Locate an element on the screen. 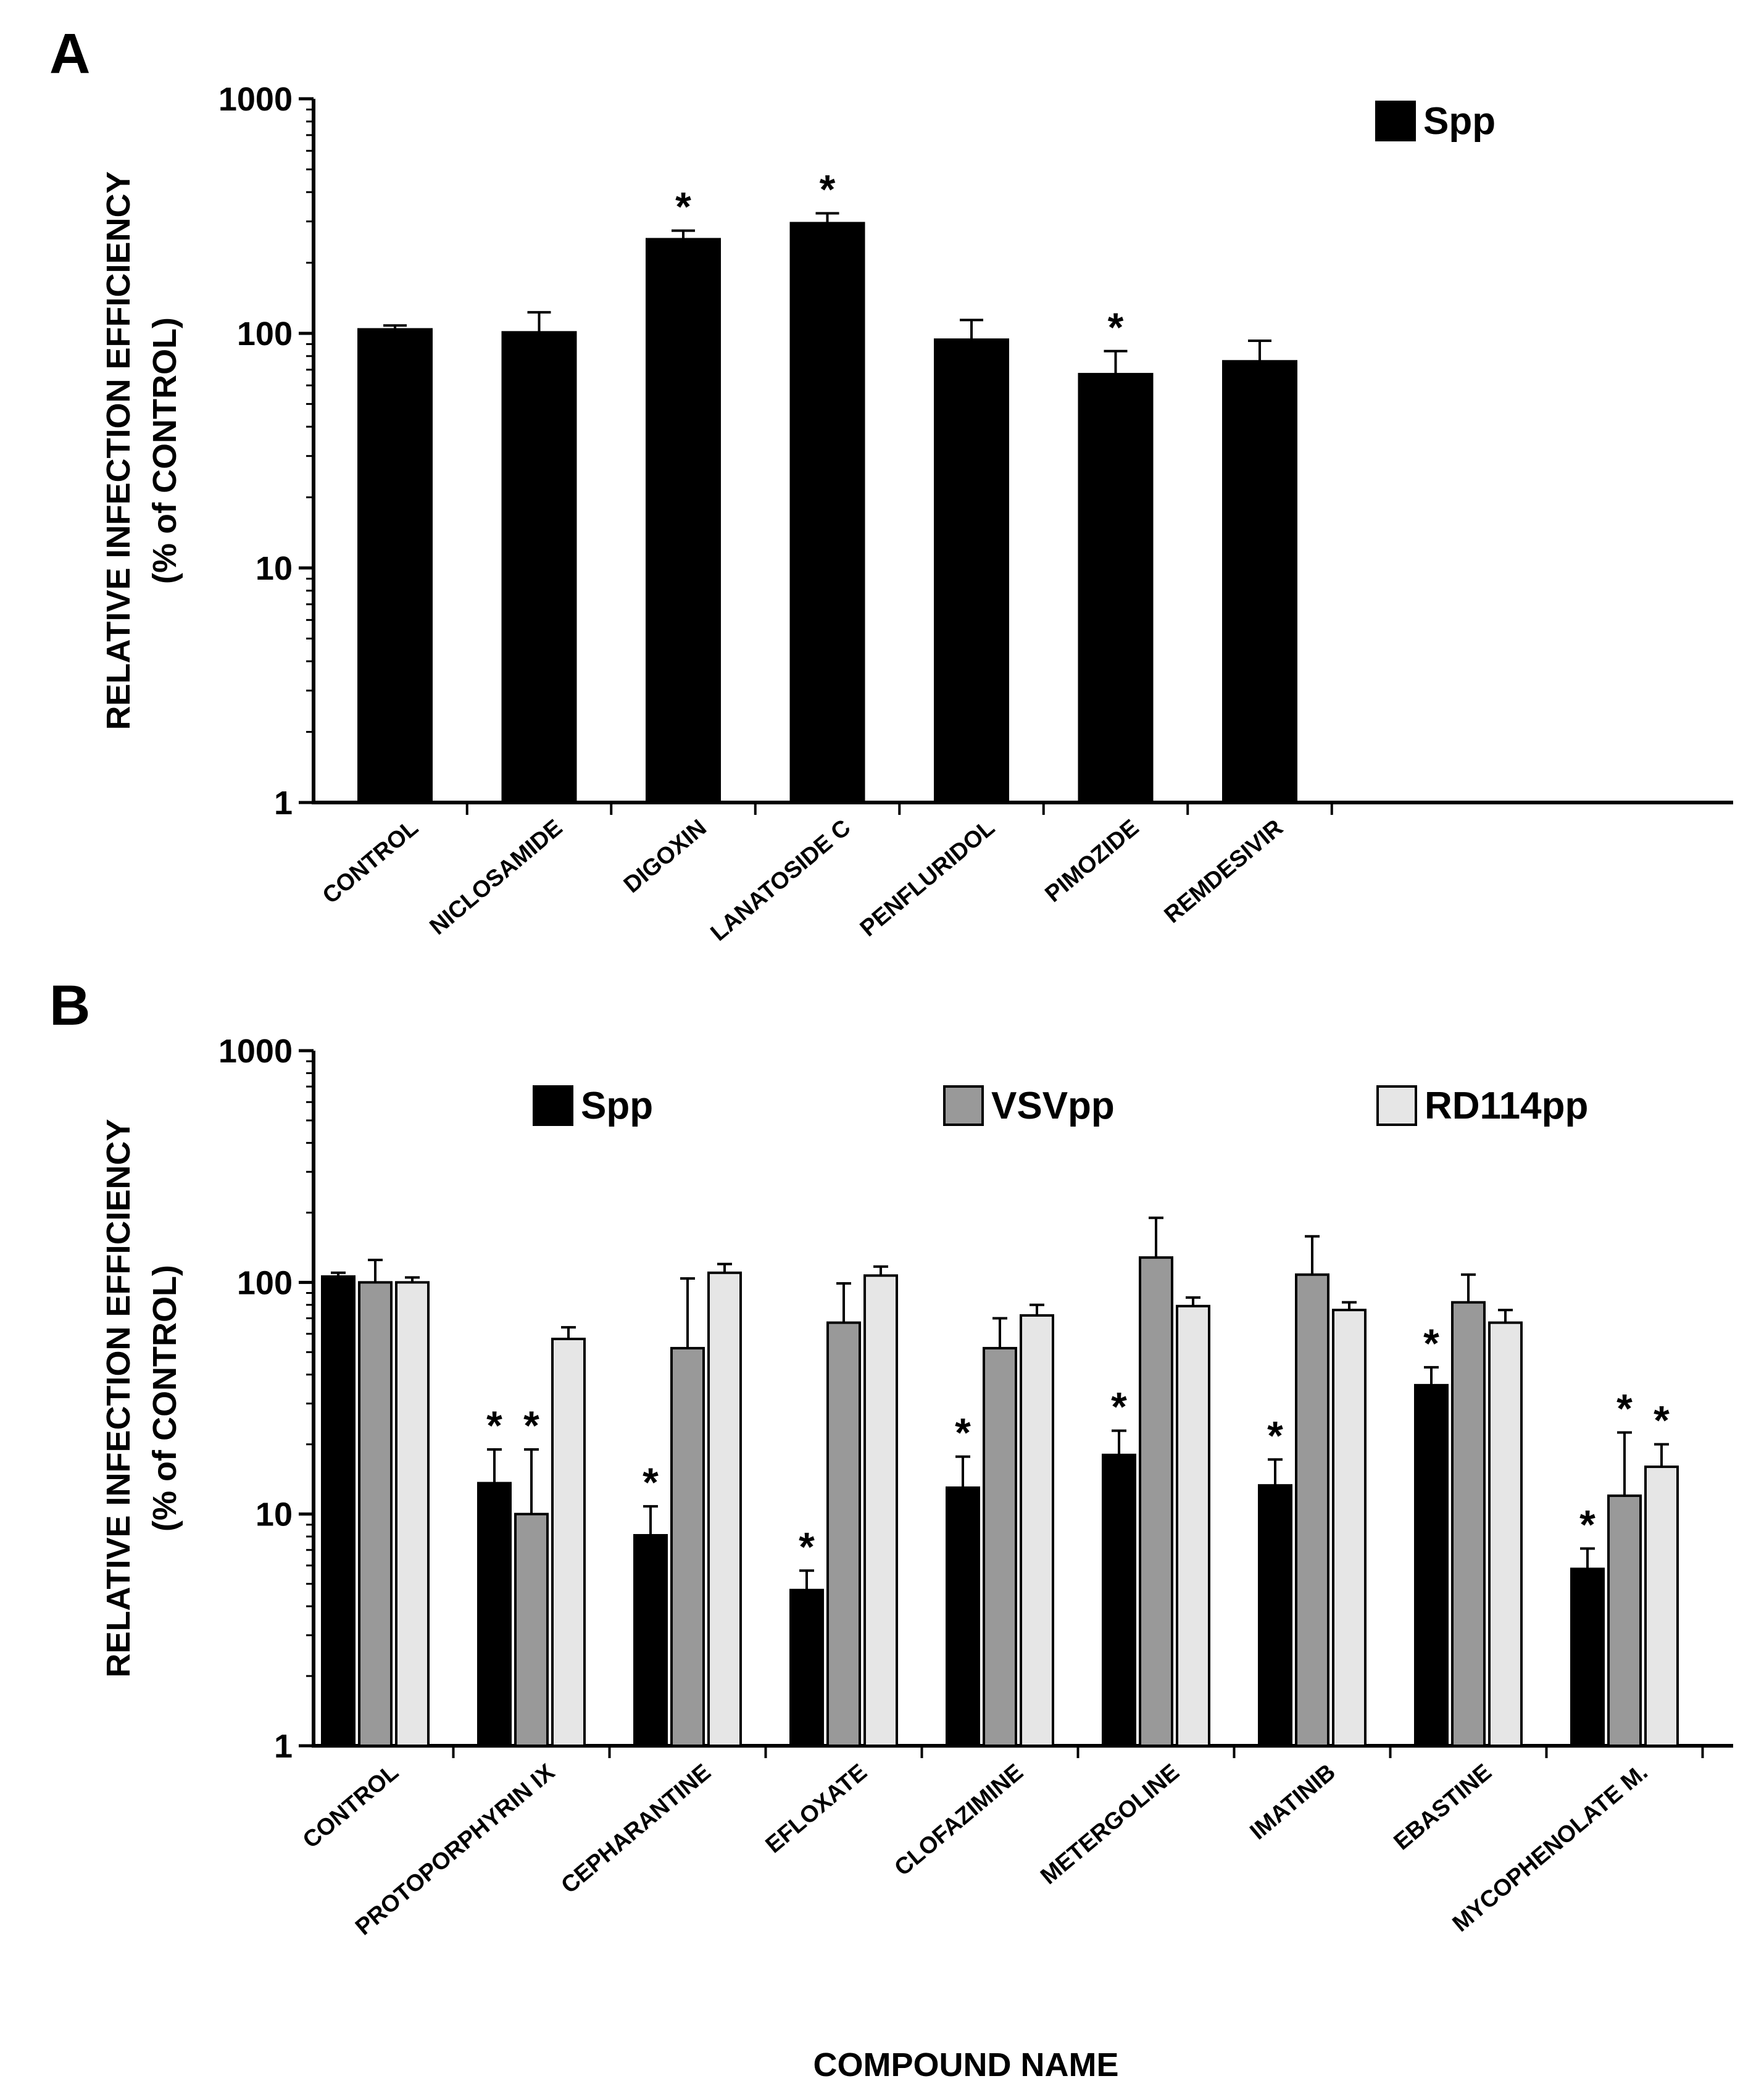 This screenshot has width=1764, height=2089. x-axis-title: COMPOUND NAME is located at coordinates (966, 2064).